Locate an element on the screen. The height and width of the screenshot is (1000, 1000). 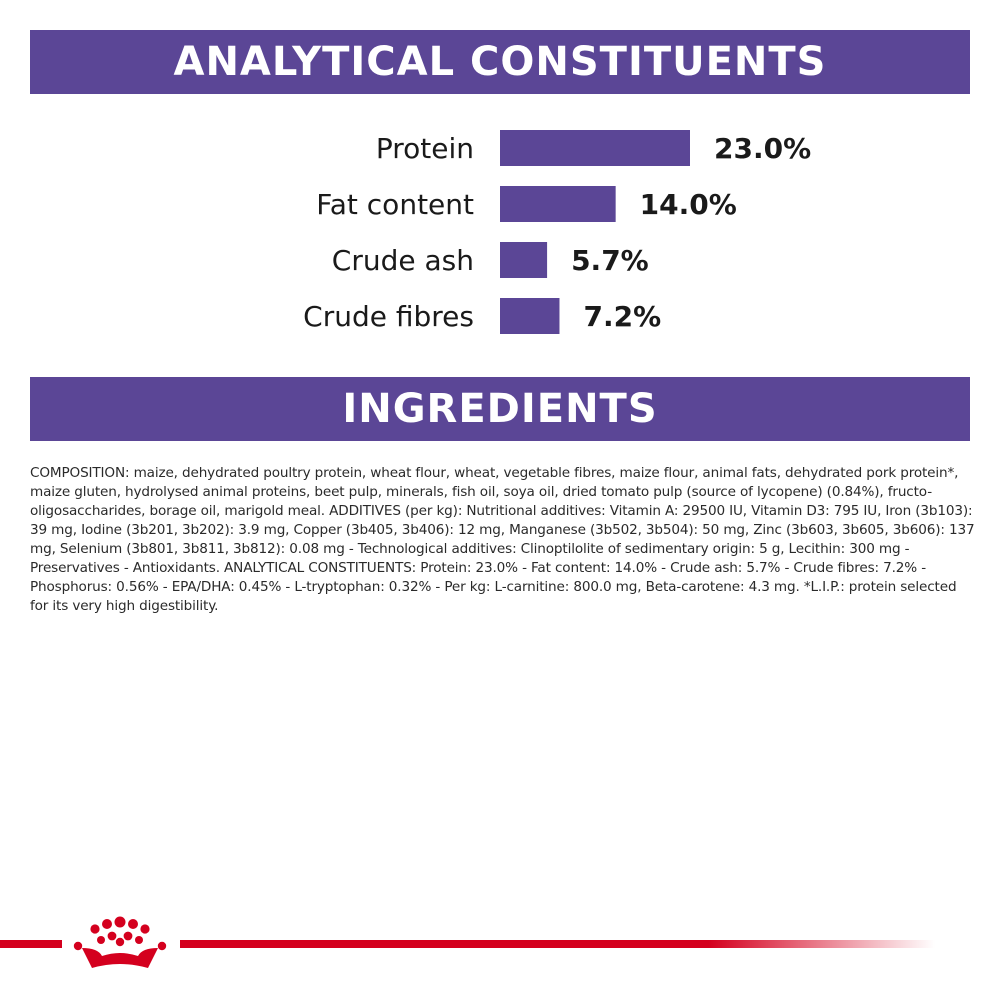
brand-line-left is located at coordinates (31, 944).